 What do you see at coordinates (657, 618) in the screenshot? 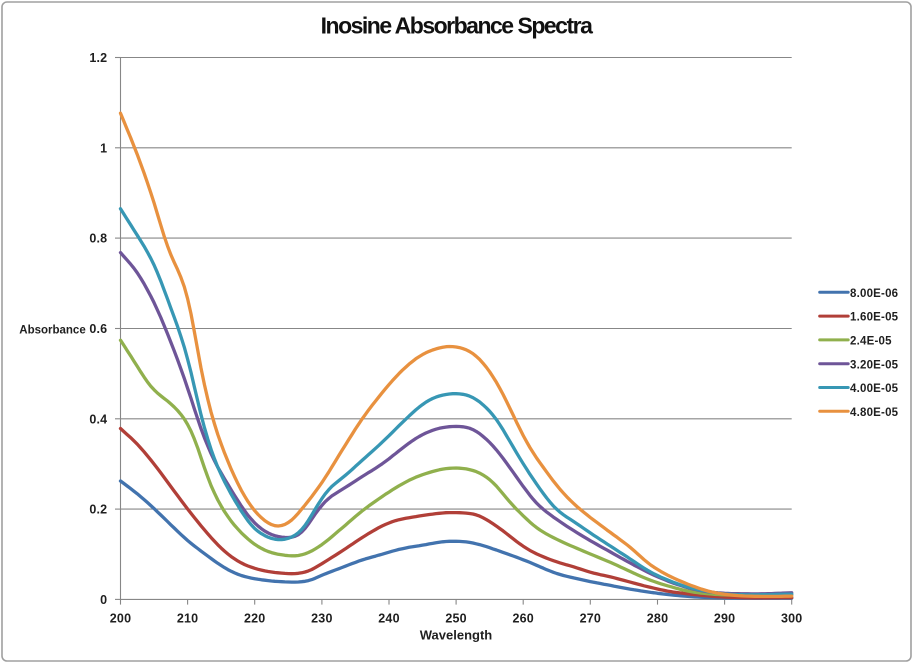
I see `svg-text: 280` at bounding box center [657, 618].